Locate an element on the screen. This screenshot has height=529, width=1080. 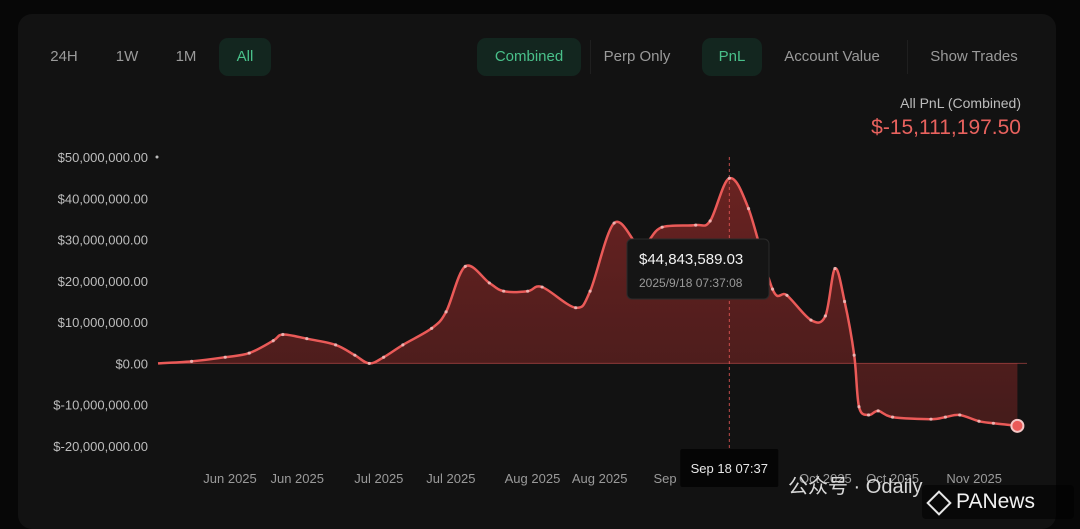
y-tick-label: $-20,000,000.00 is located at coordinates (100, 446).